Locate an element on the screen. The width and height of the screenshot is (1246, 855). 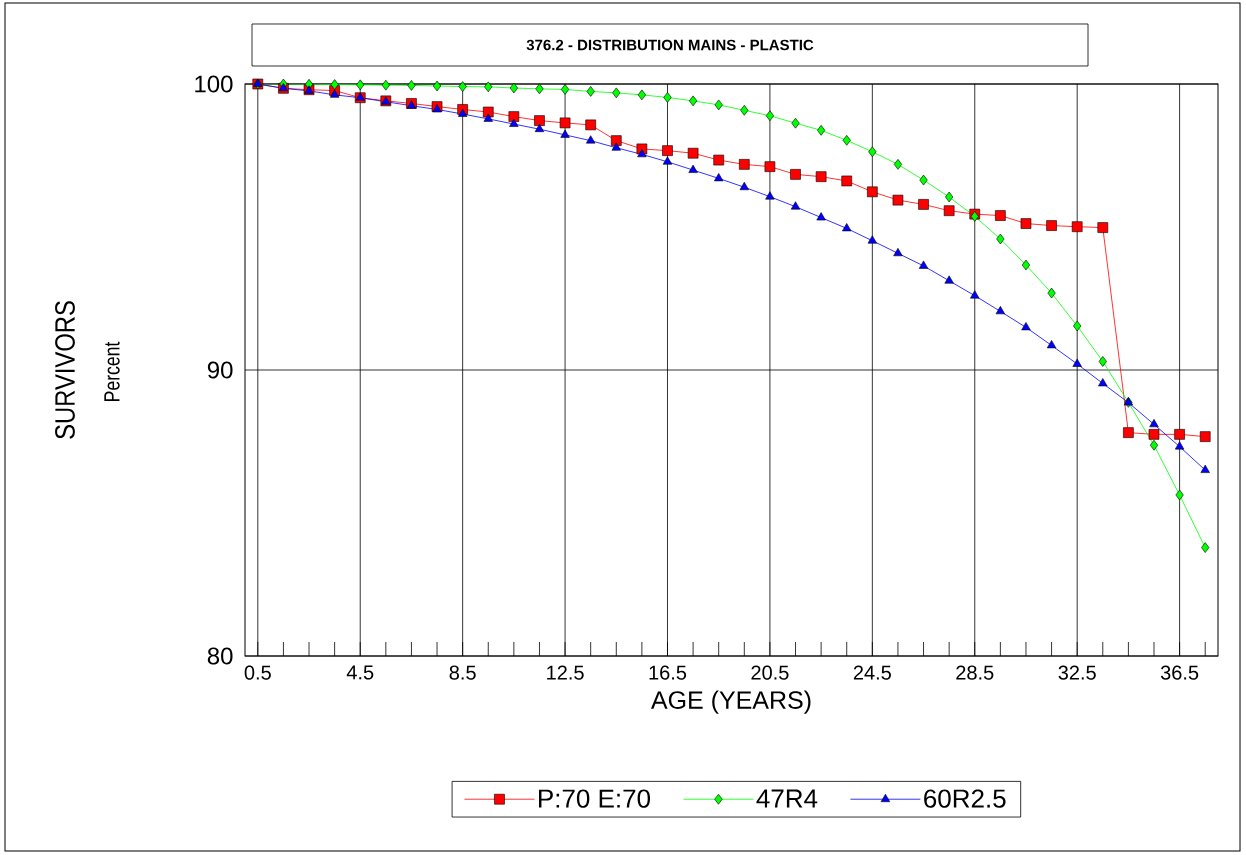
legend-label: P:70 E:70 is located at coordinates (595, 798).